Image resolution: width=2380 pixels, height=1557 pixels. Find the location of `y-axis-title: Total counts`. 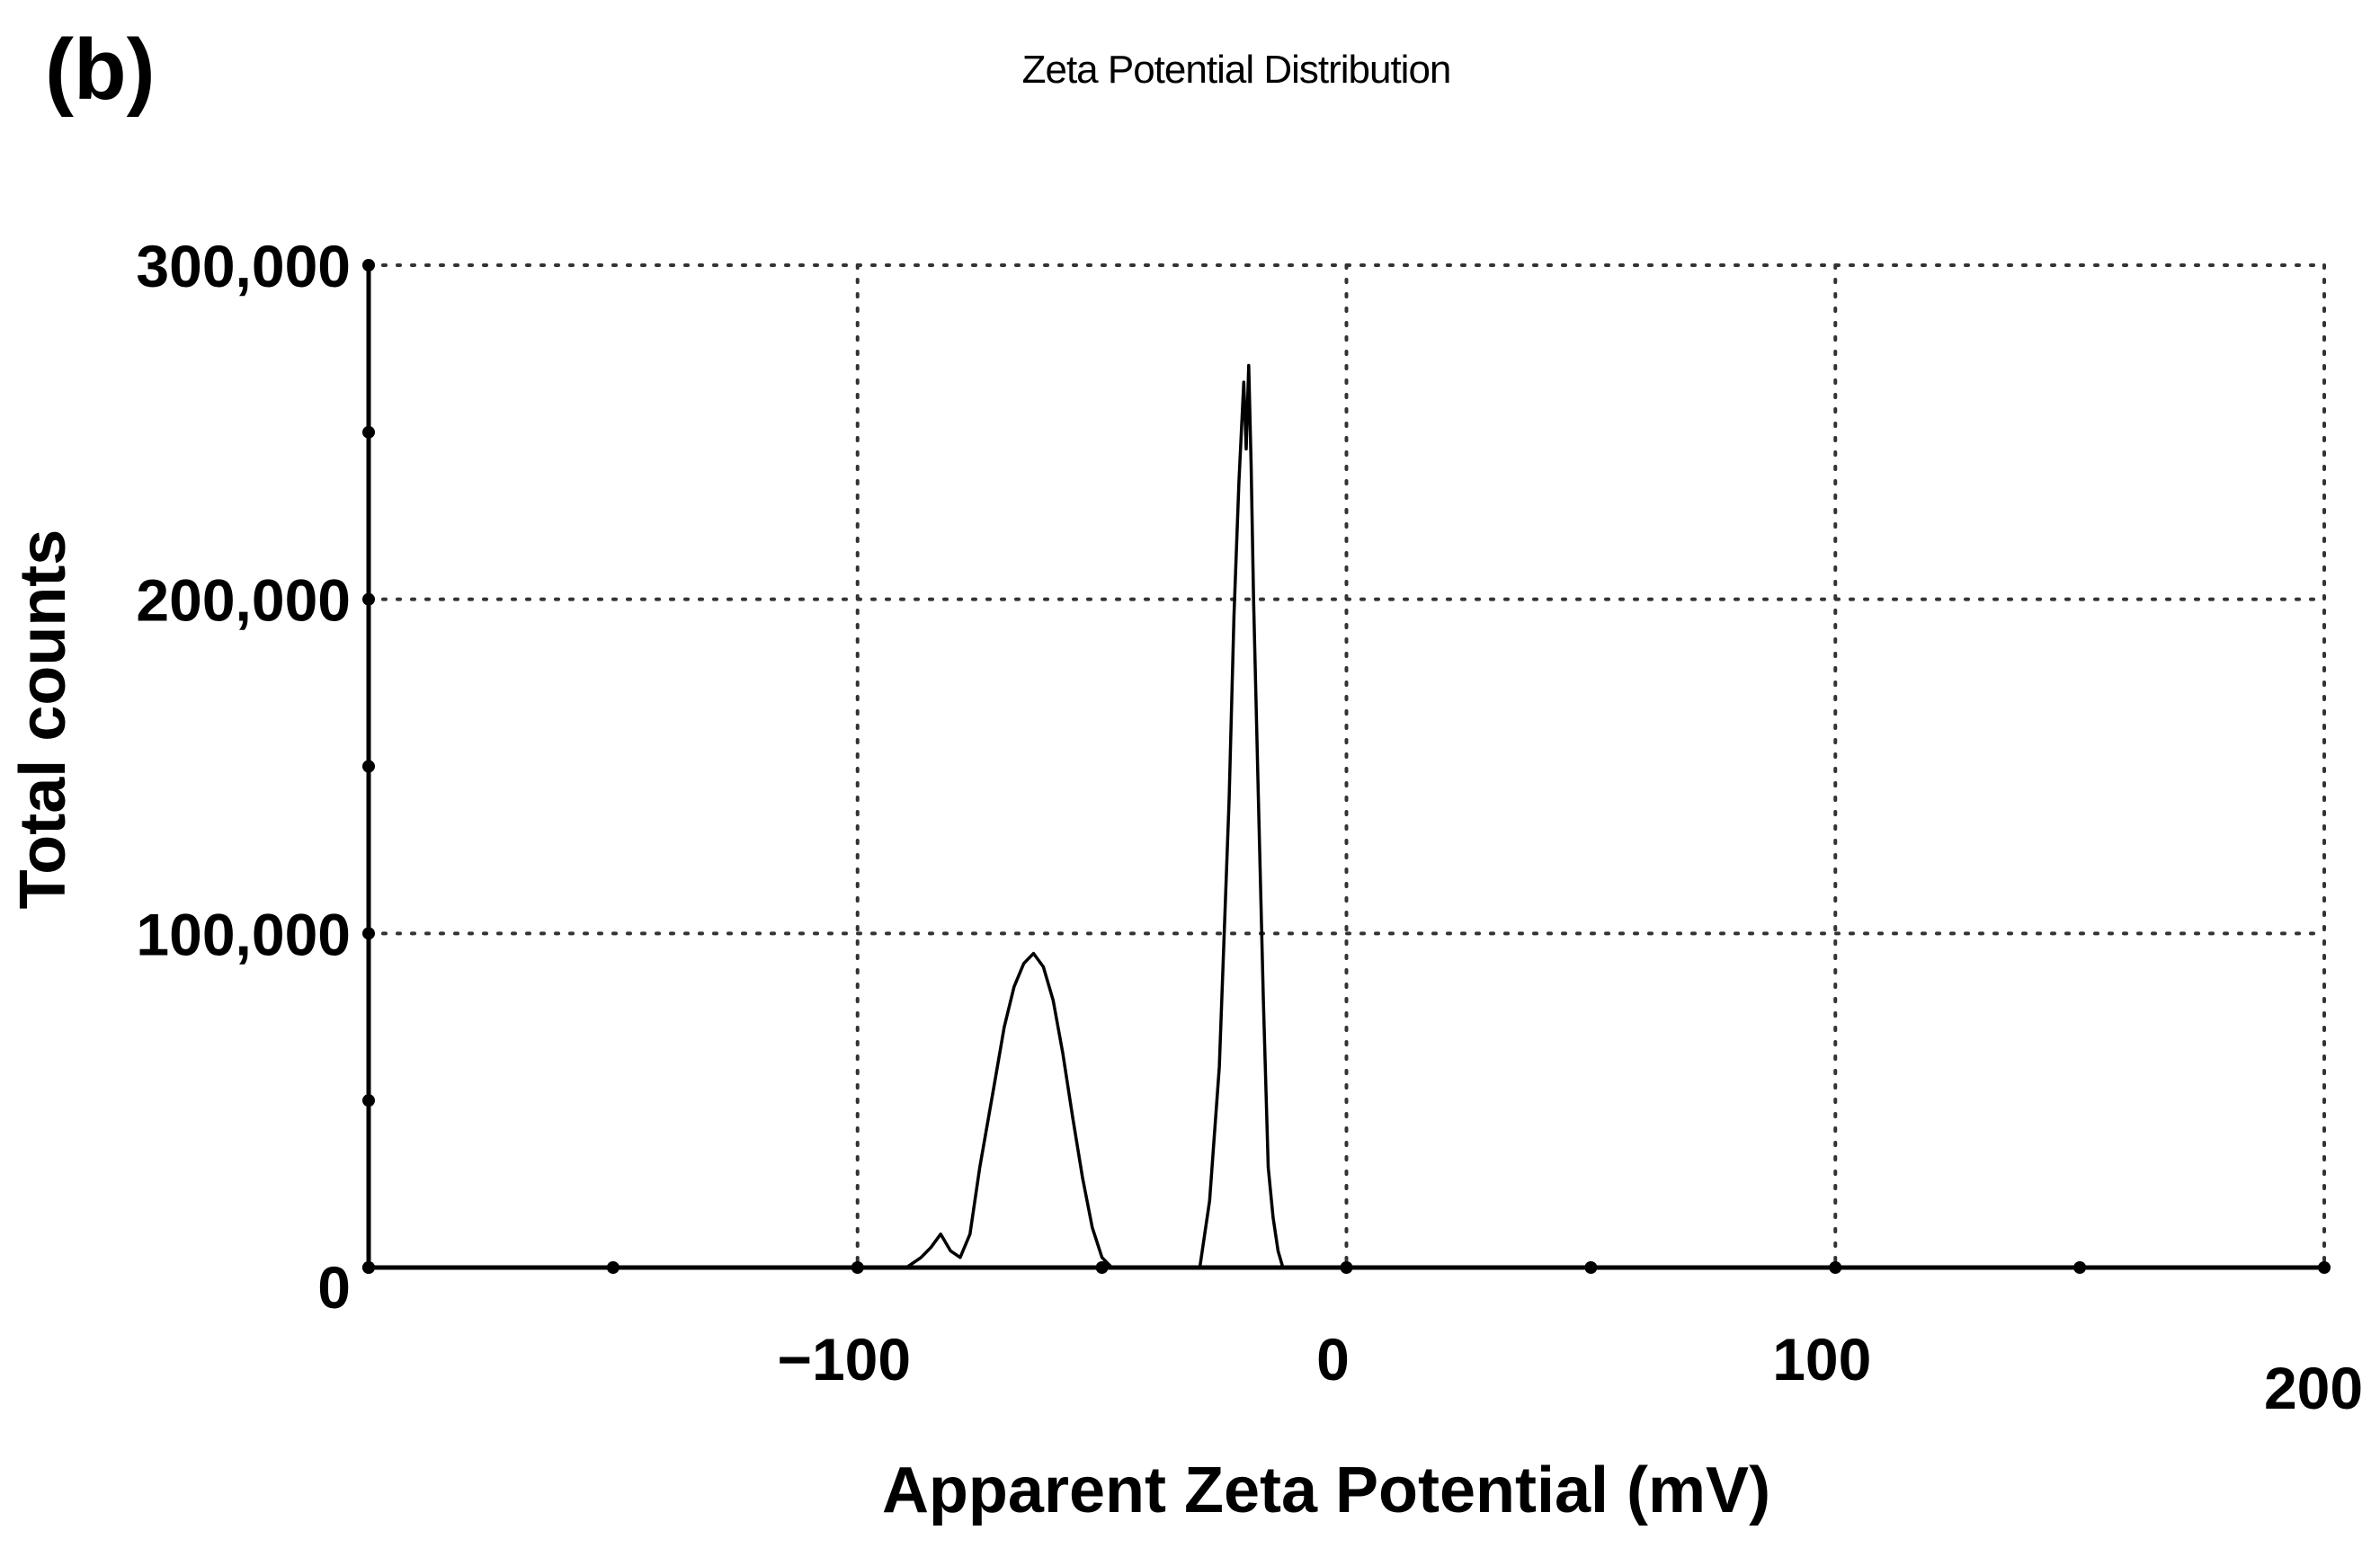

y-axis-title: Total counts is located at coordinates (43, 719).